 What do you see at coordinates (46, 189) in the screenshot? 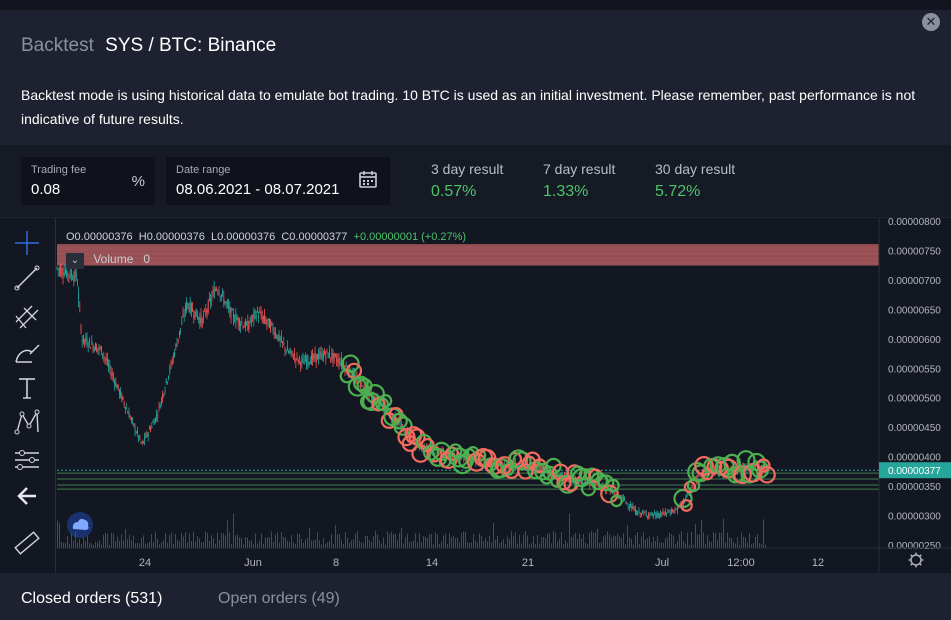
I see `trading-fee-value: 0.08` at bounding box center [46, 189].